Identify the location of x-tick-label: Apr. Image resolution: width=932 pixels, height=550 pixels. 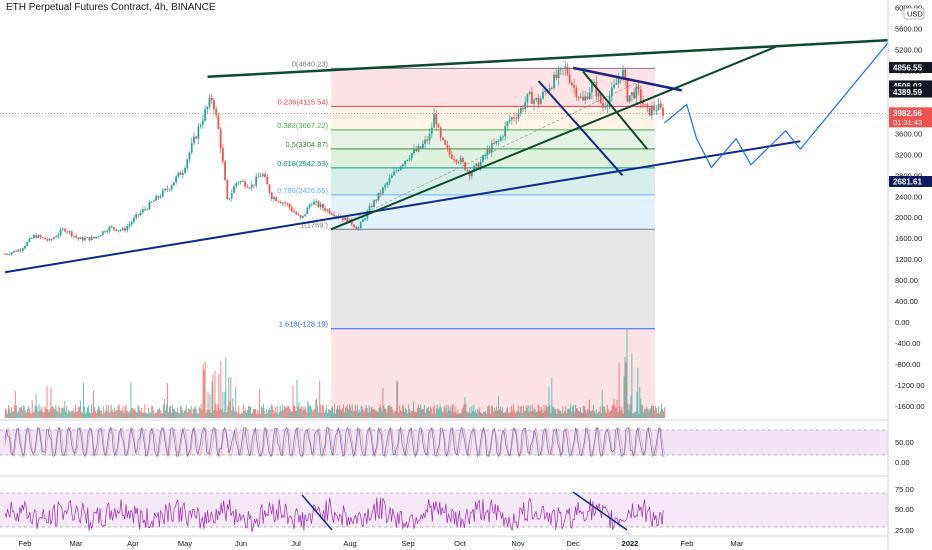
(133, 543).